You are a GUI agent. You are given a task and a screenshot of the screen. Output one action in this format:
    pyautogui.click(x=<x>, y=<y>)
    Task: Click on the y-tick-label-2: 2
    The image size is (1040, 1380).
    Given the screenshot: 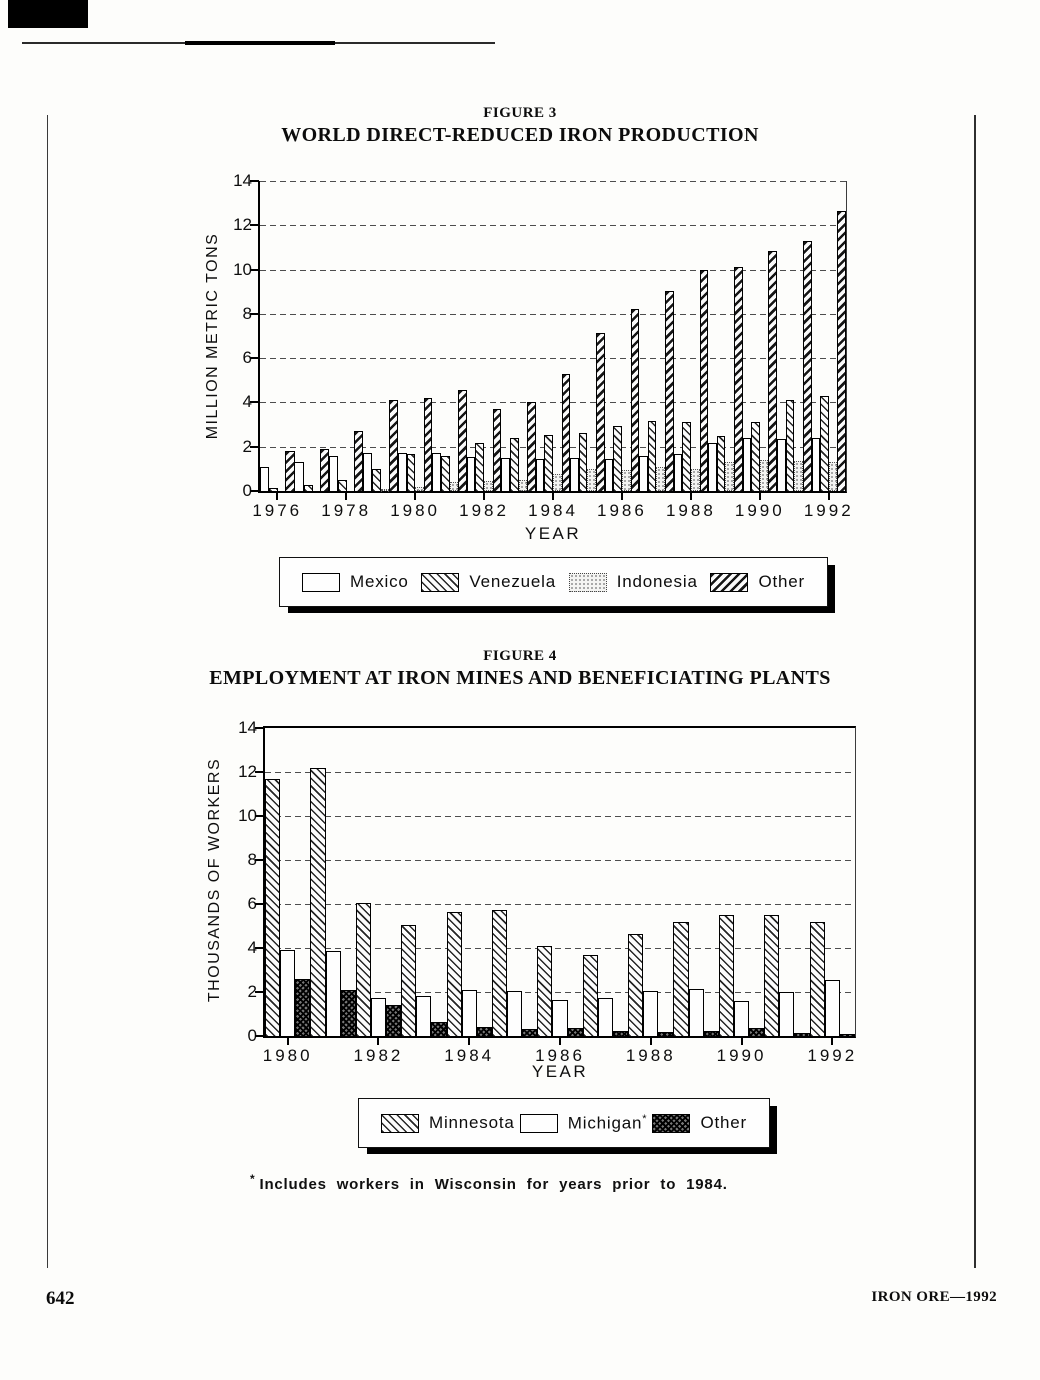 What is the action you would take?
    pyautogui.click(x=252, y=992)
    